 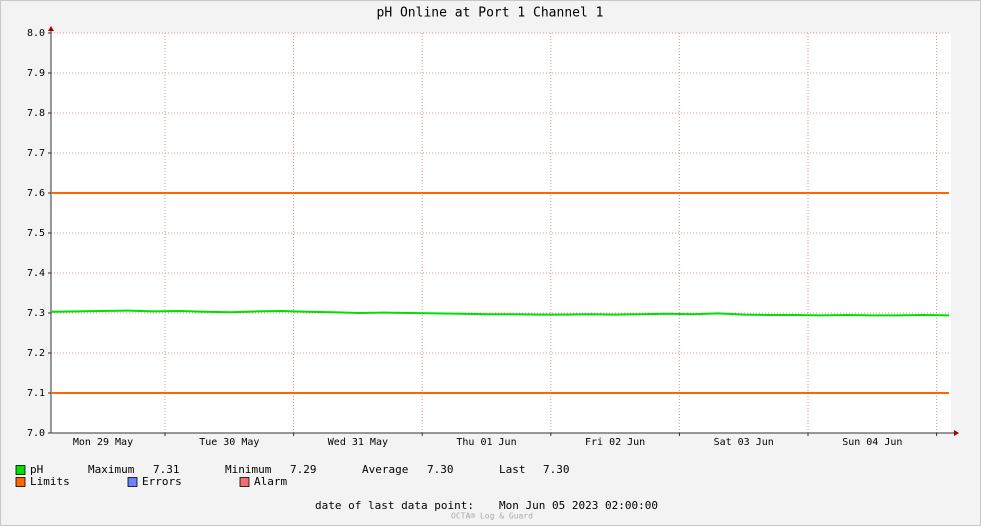 I want to click on footer-label: date of last data point:, so click(x=394, y=505).